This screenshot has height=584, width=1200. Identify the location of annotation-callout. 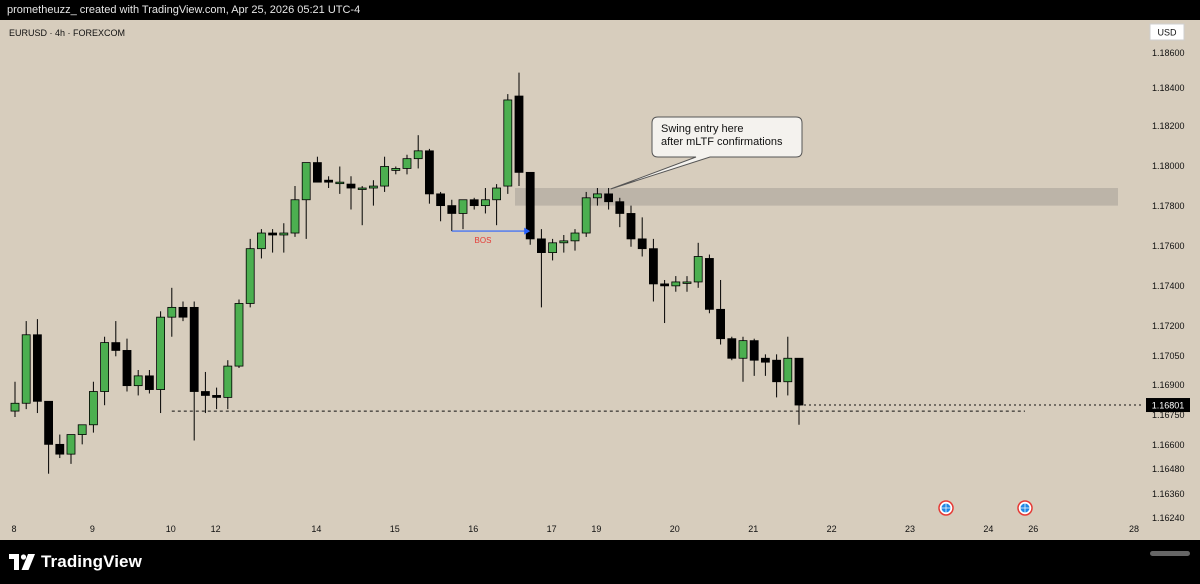
(706, 153).